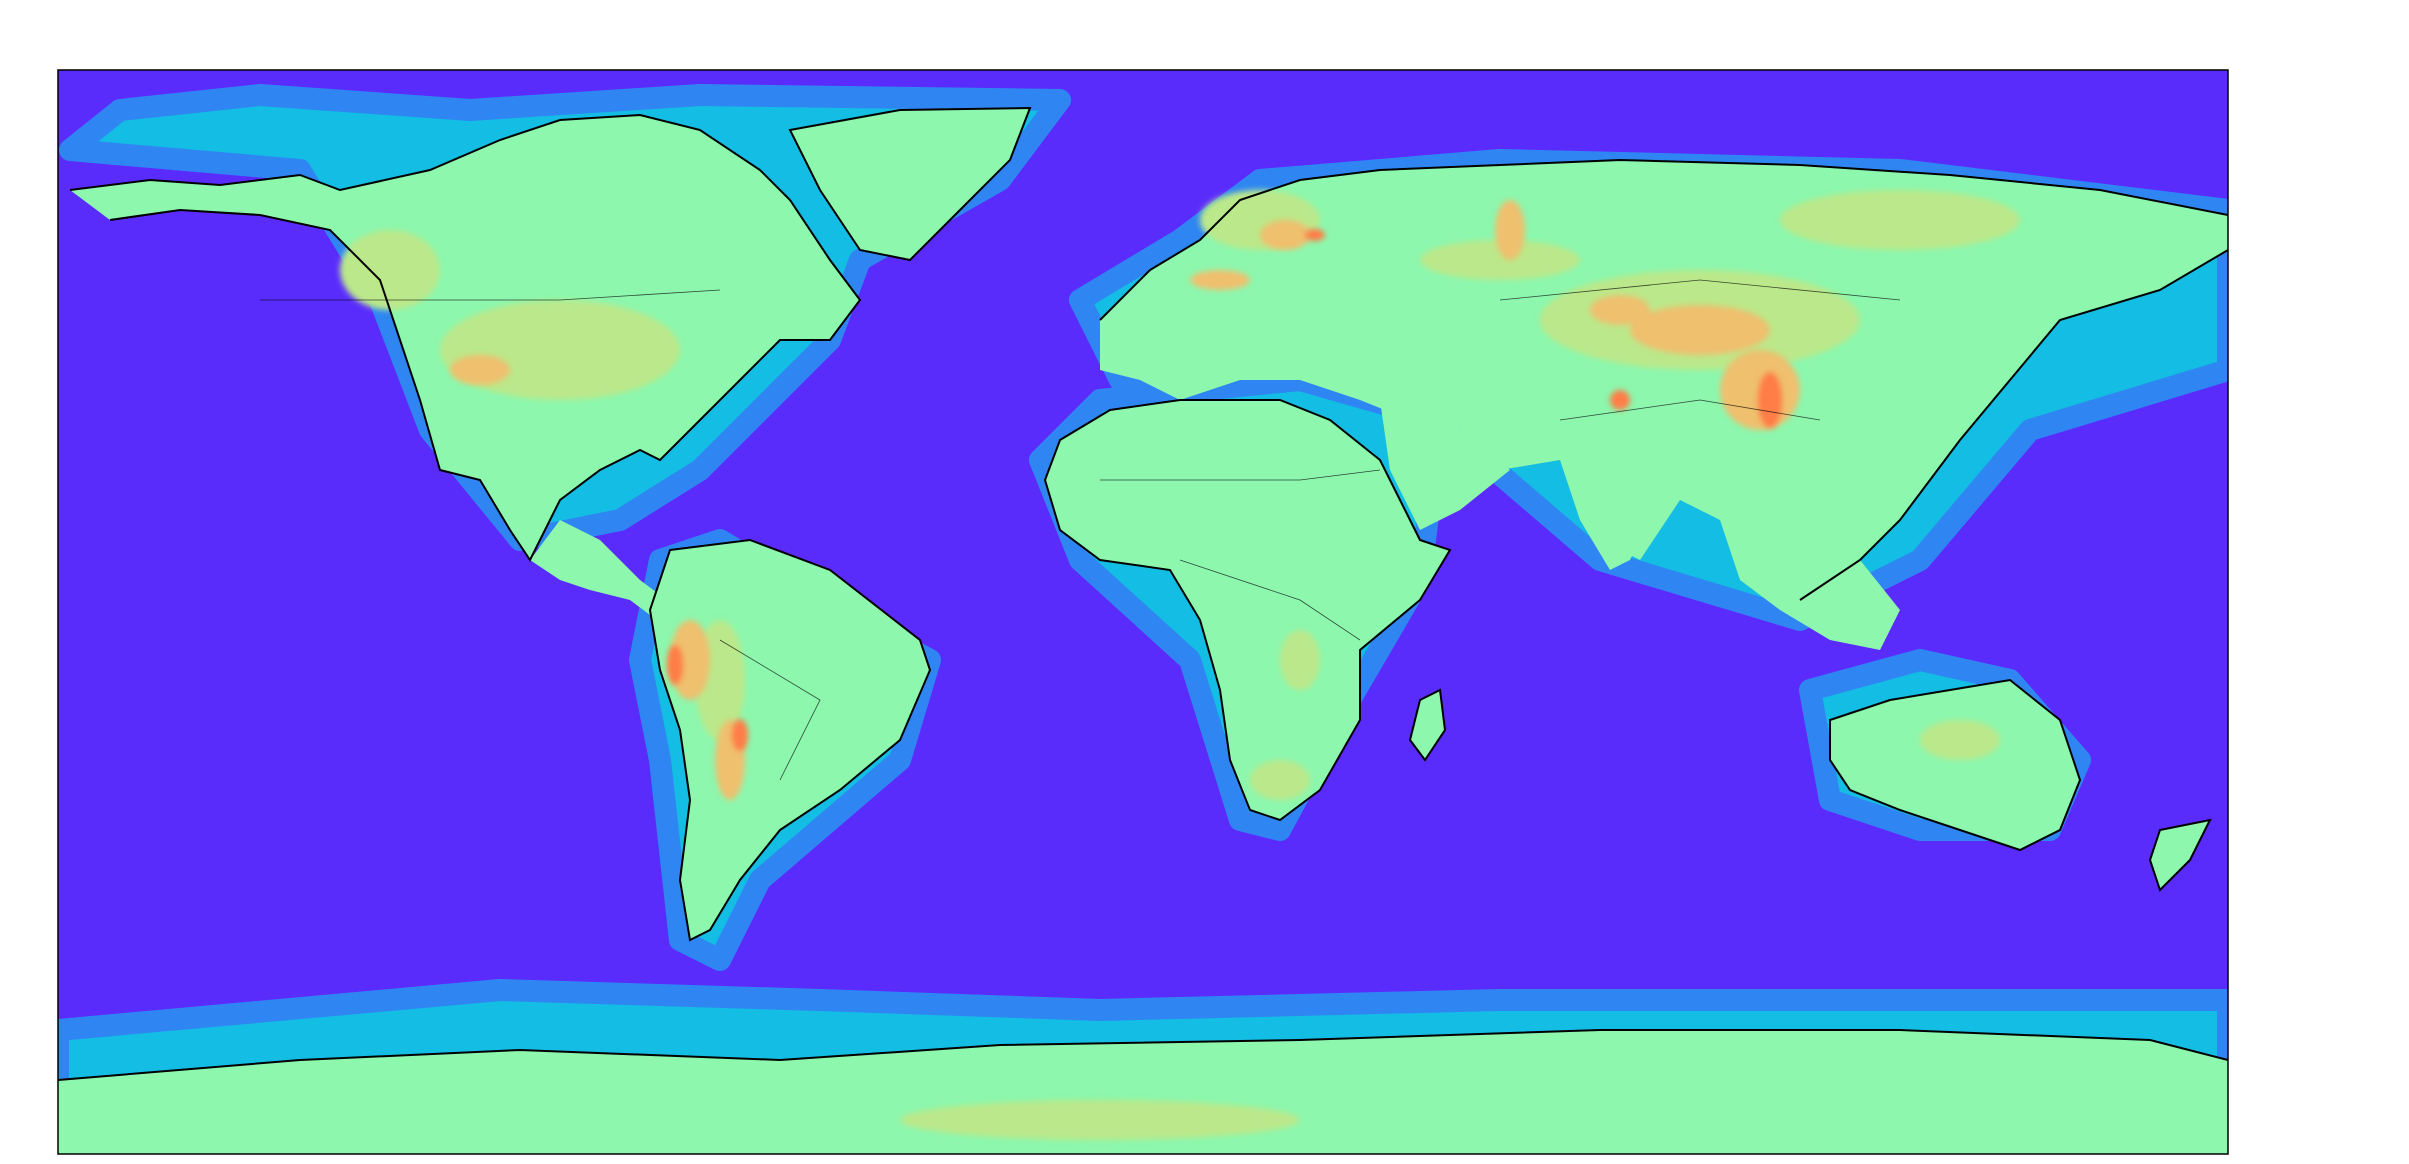 The image size is (2409, 1164). Describe the element at coordinates (910, 184) in the screenshot. I see `greenland` at that location.